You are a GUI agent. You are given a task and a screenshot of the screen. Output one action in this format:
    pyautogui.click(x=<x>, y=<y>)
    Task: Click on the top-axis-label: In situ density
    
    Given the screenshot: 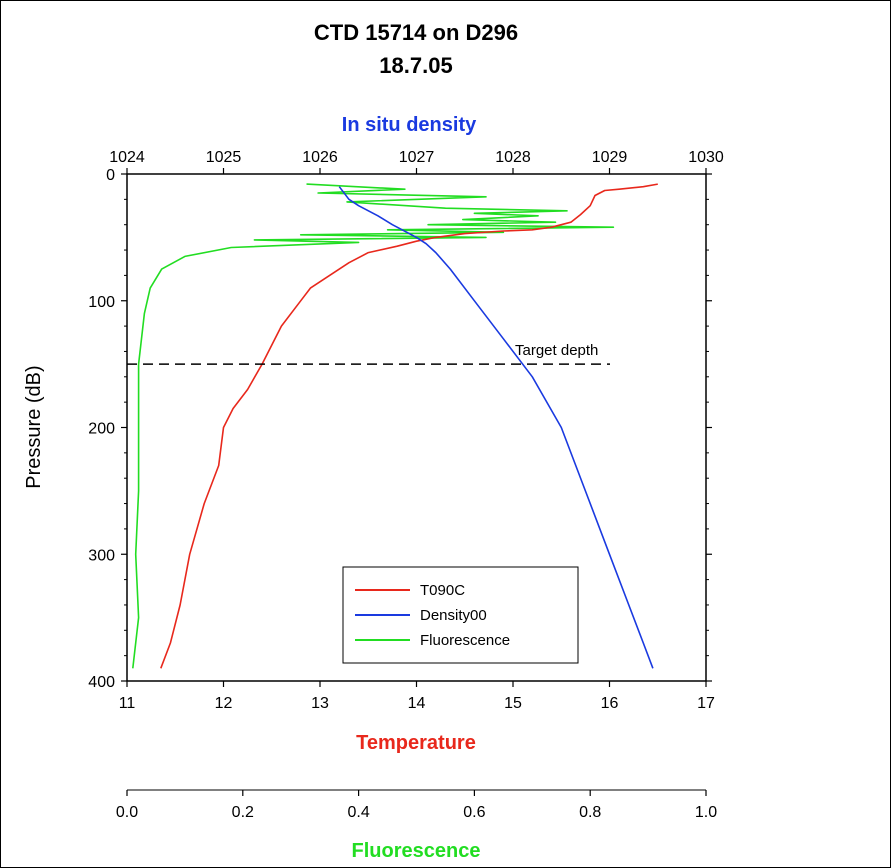 What is the action you would take?
    pyautogui.click(x=409, y=125)
    